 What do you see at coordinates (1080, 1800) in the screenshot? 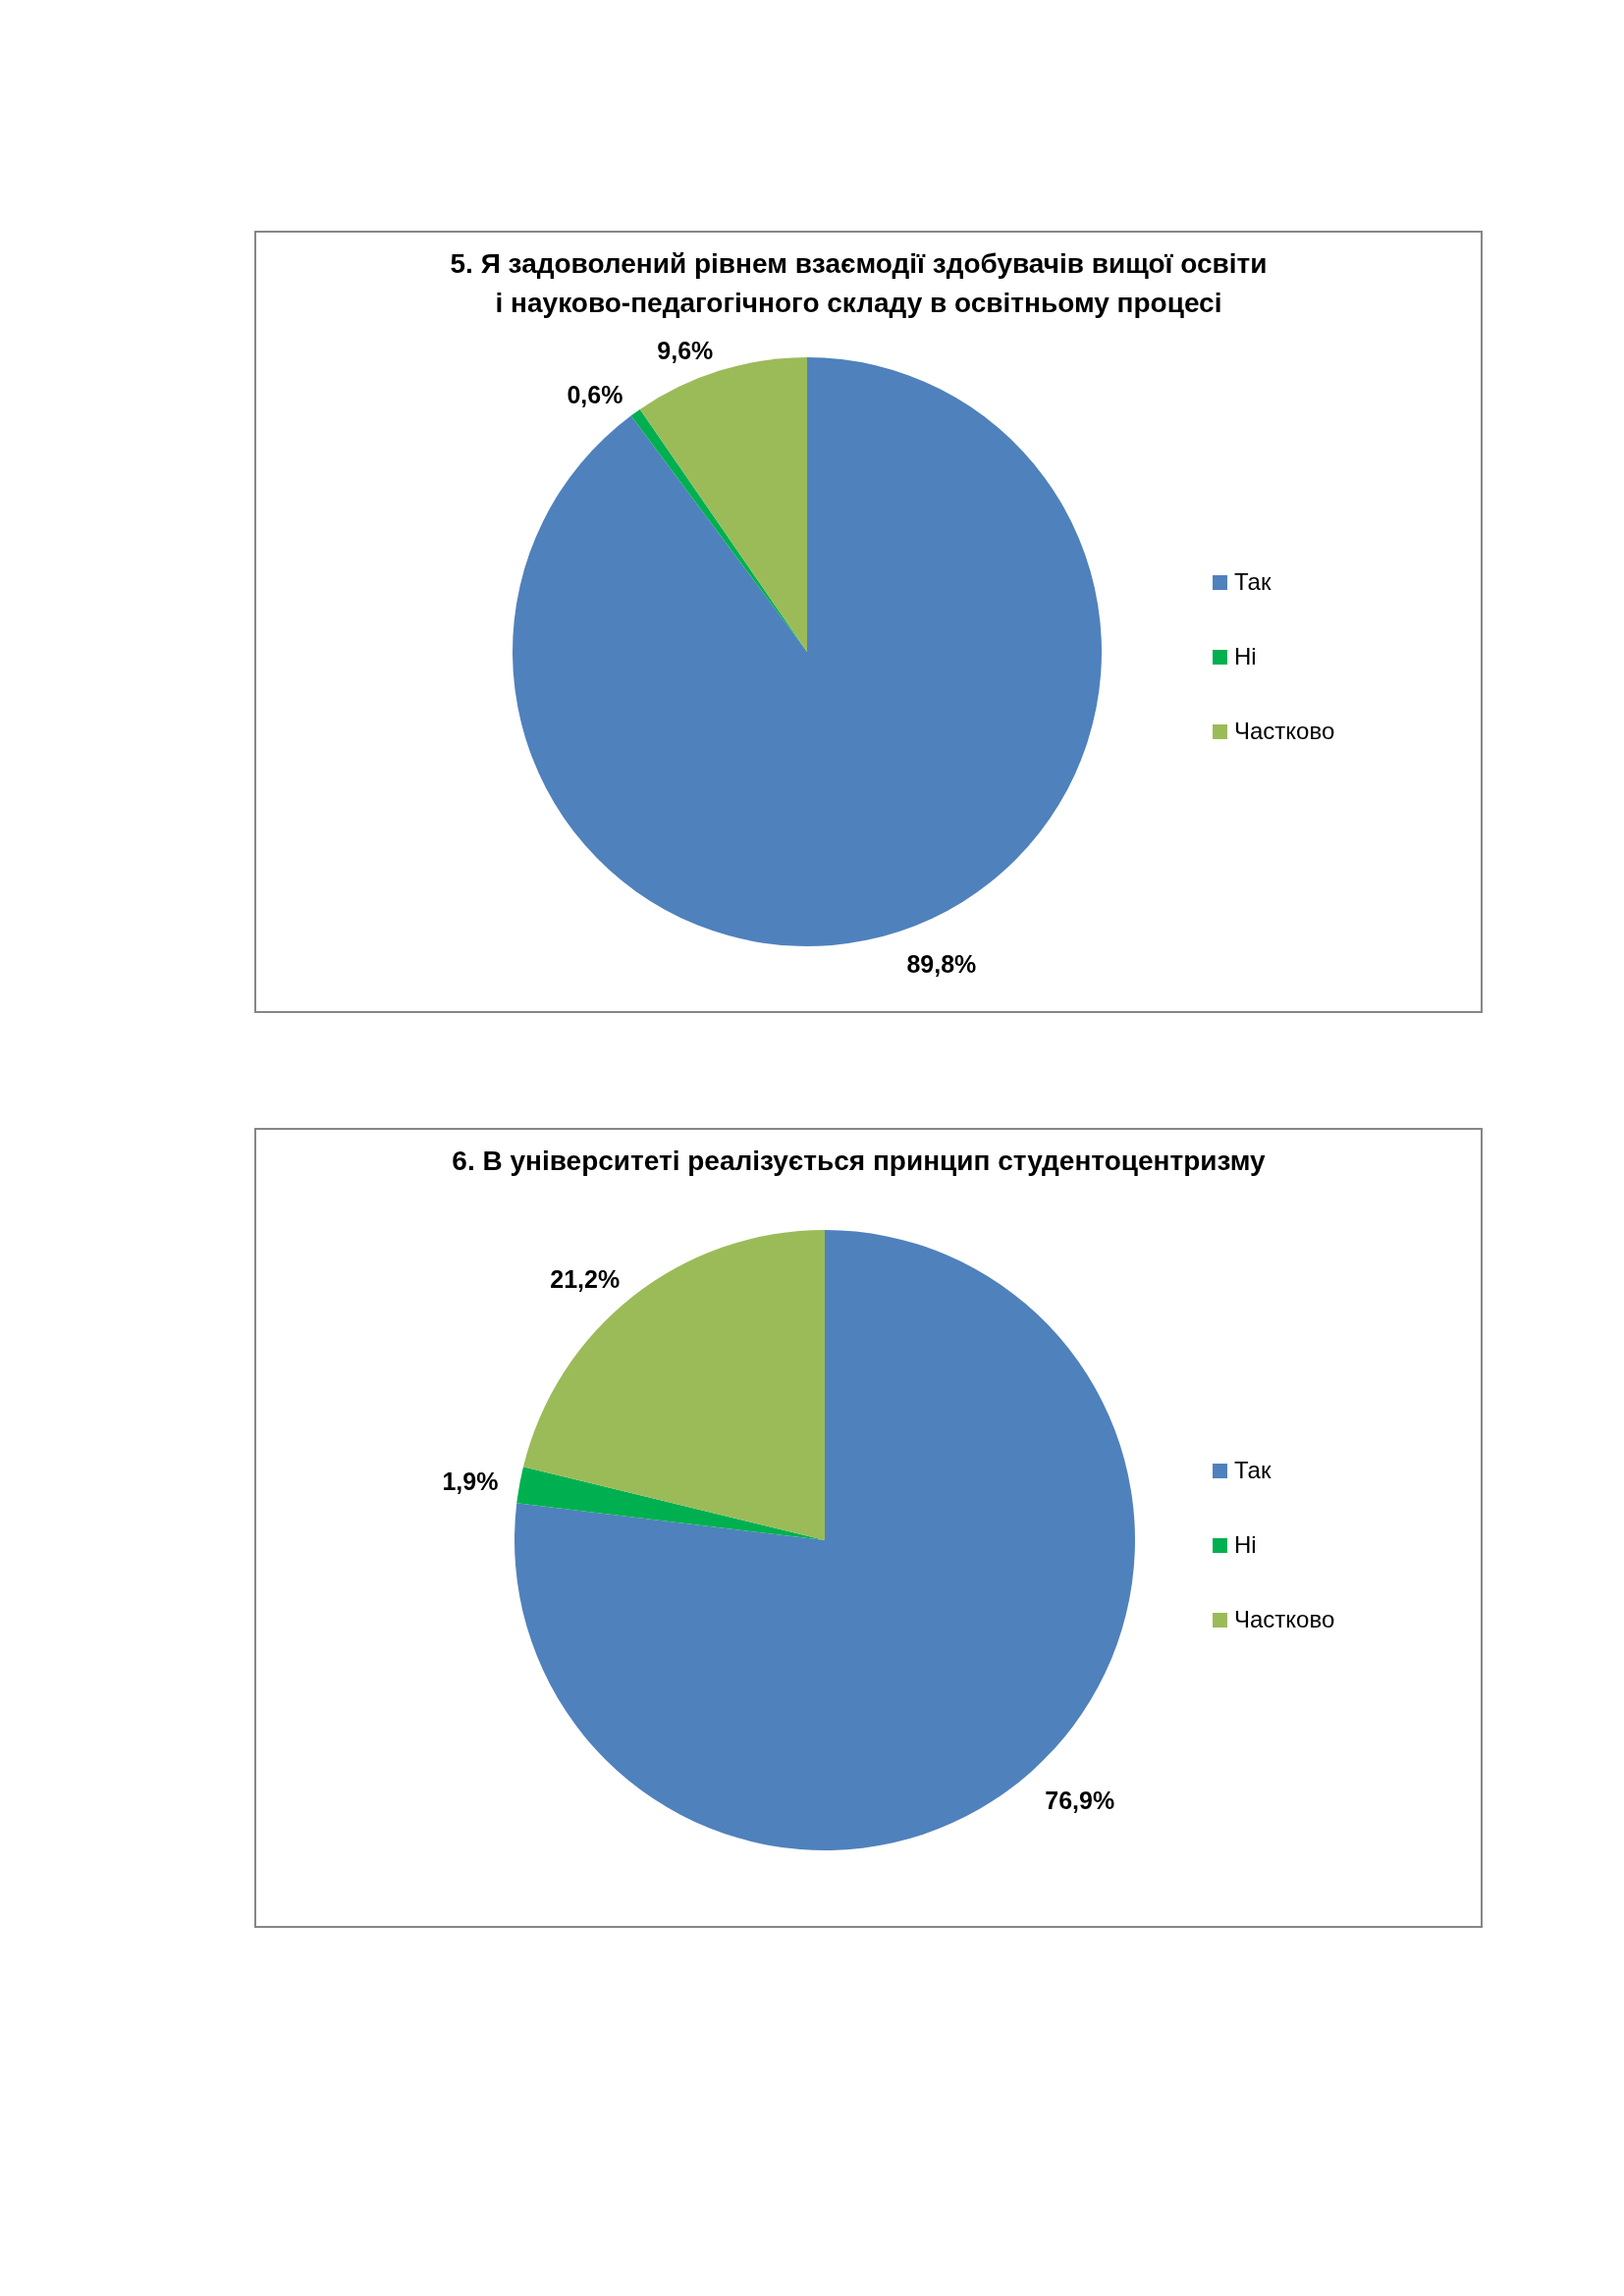
I see `data-label: 76,9%` at bounding box center [1080, 1800].